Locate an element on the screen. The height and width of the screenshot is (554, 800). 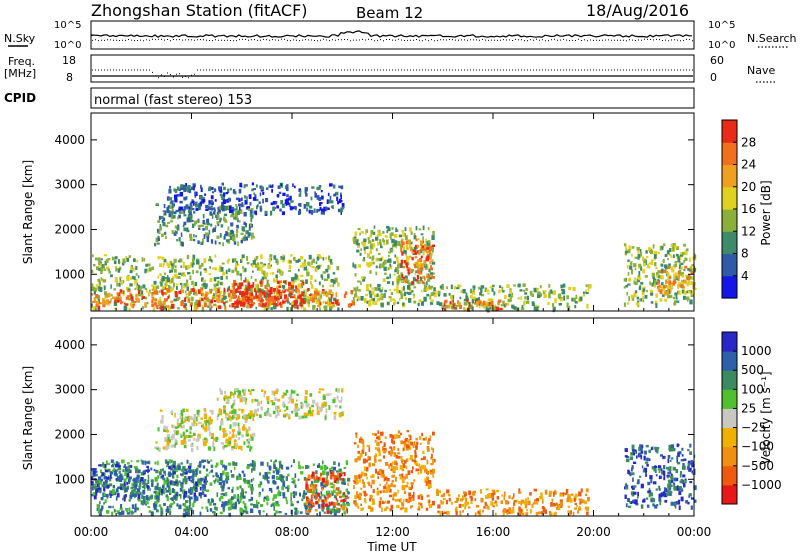
noise-right-tick-bottom: 10^0 is located at coordinates (721, 45).